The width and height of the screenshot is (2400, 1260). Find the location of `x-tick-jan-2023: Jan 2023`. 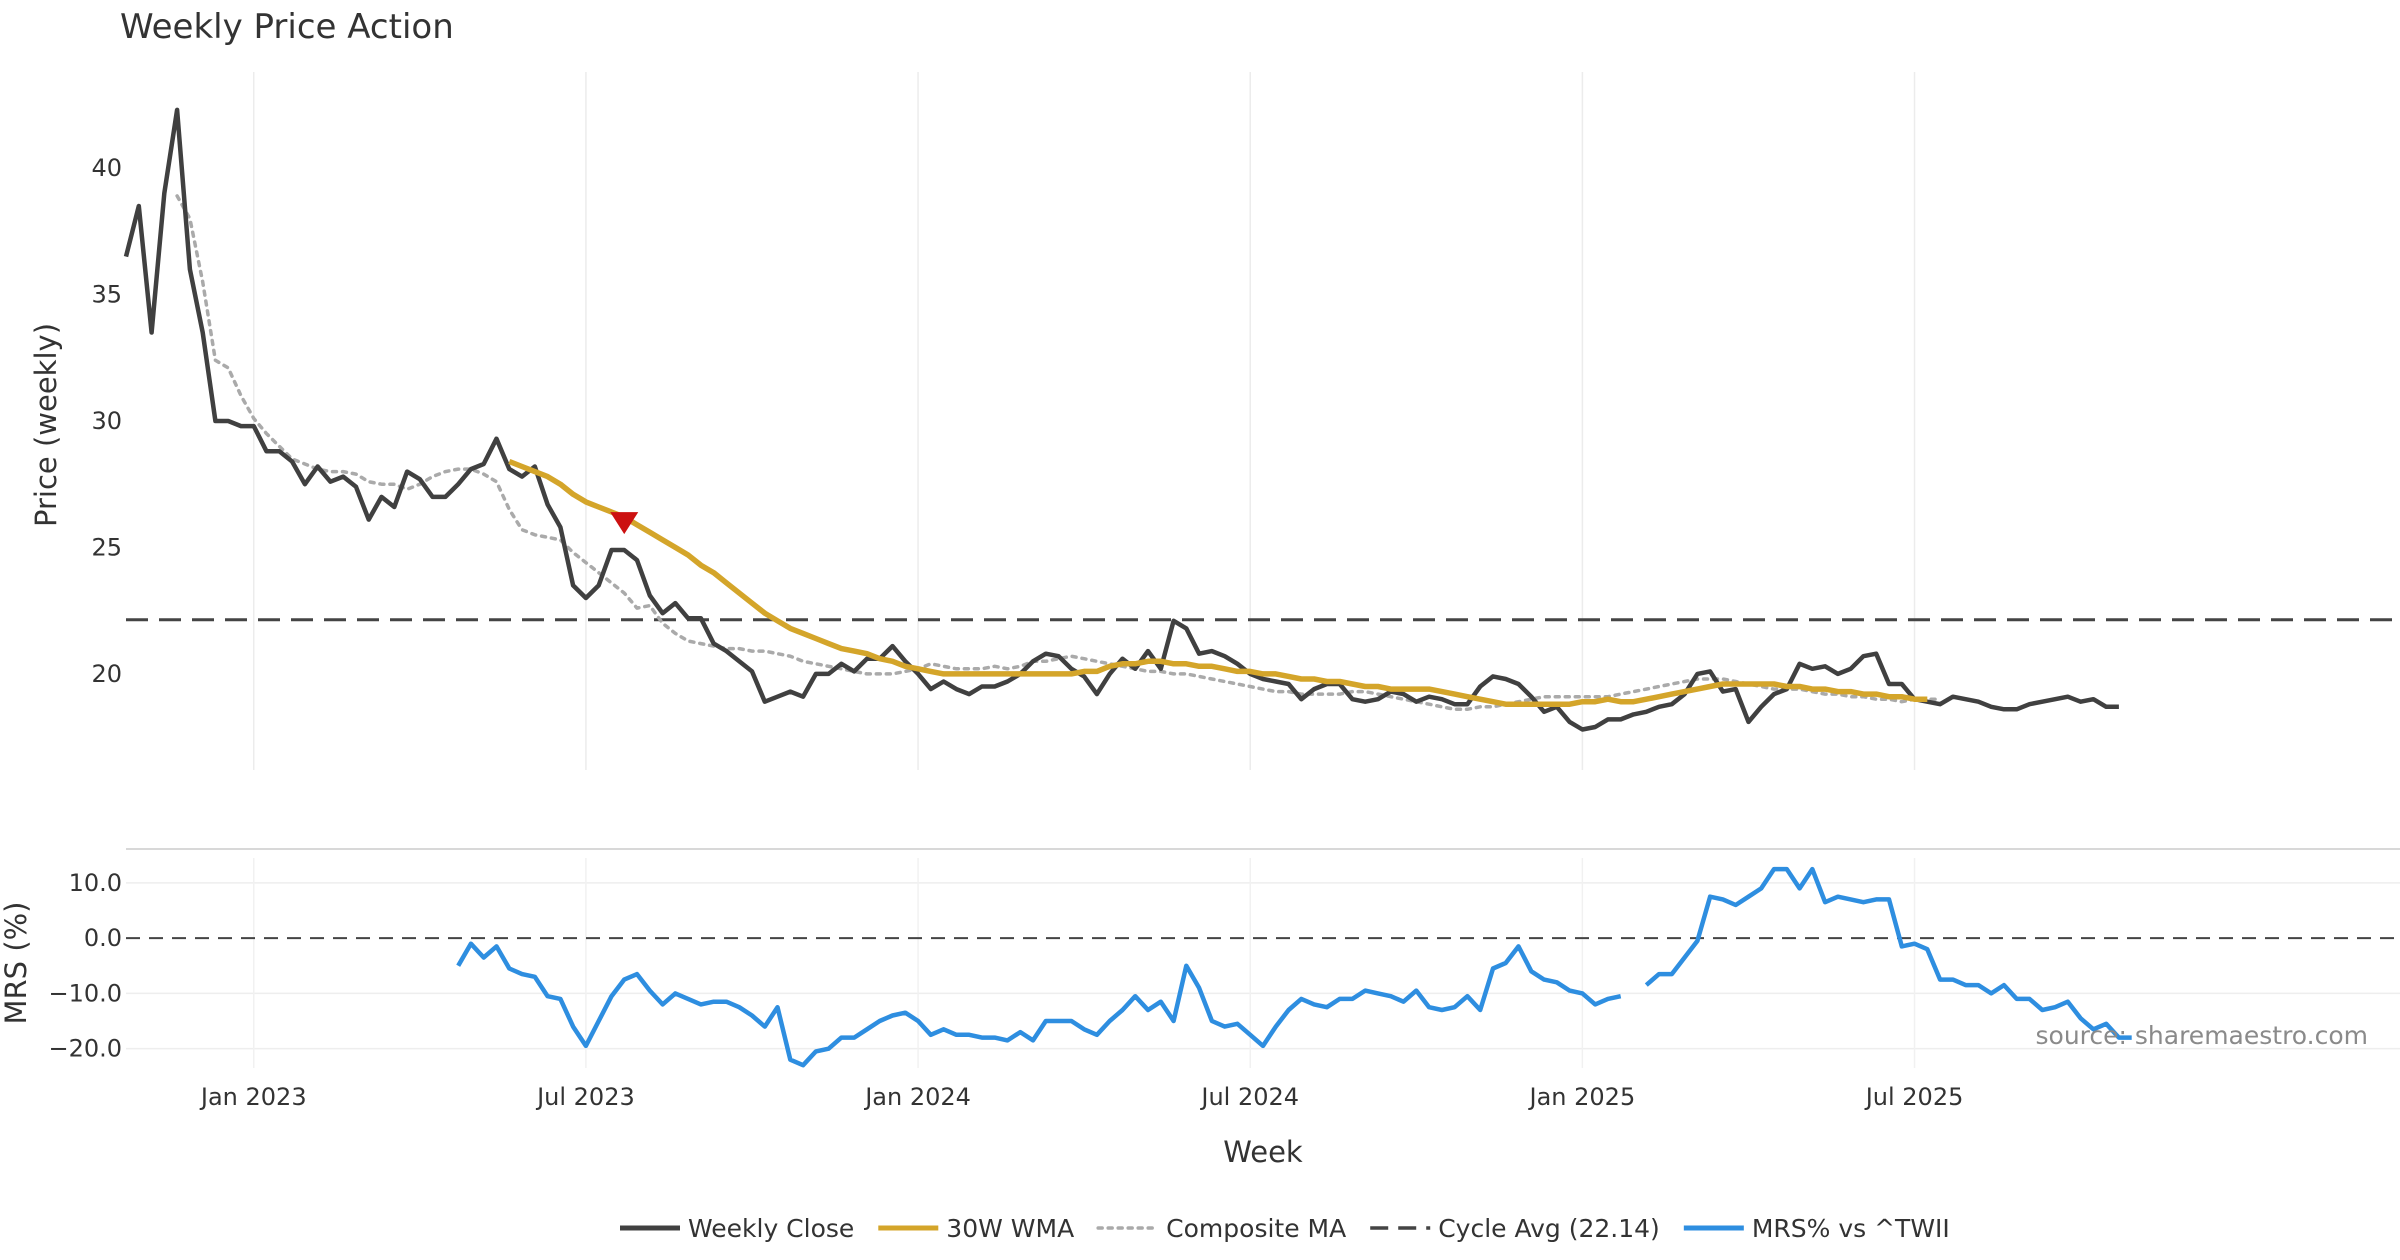

x-tick-jan-2023: Jan 2023 is located at coordinates (253, 1097).